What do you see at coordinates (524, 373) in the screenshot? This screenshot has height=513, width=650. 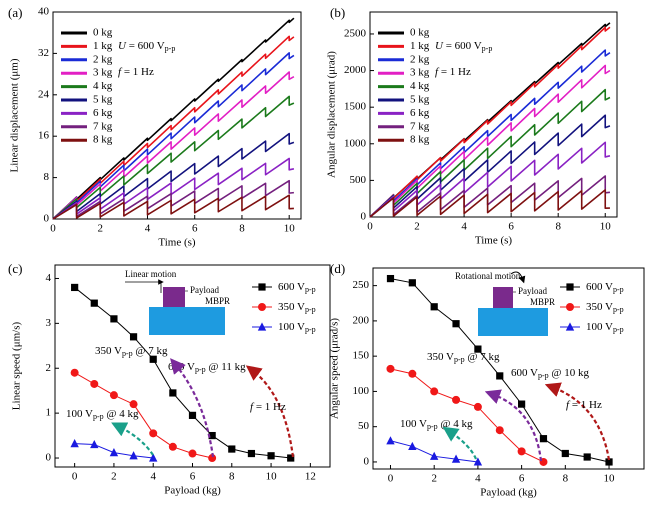 I see `text-part: 600 V` at bounding box center [524, 373].